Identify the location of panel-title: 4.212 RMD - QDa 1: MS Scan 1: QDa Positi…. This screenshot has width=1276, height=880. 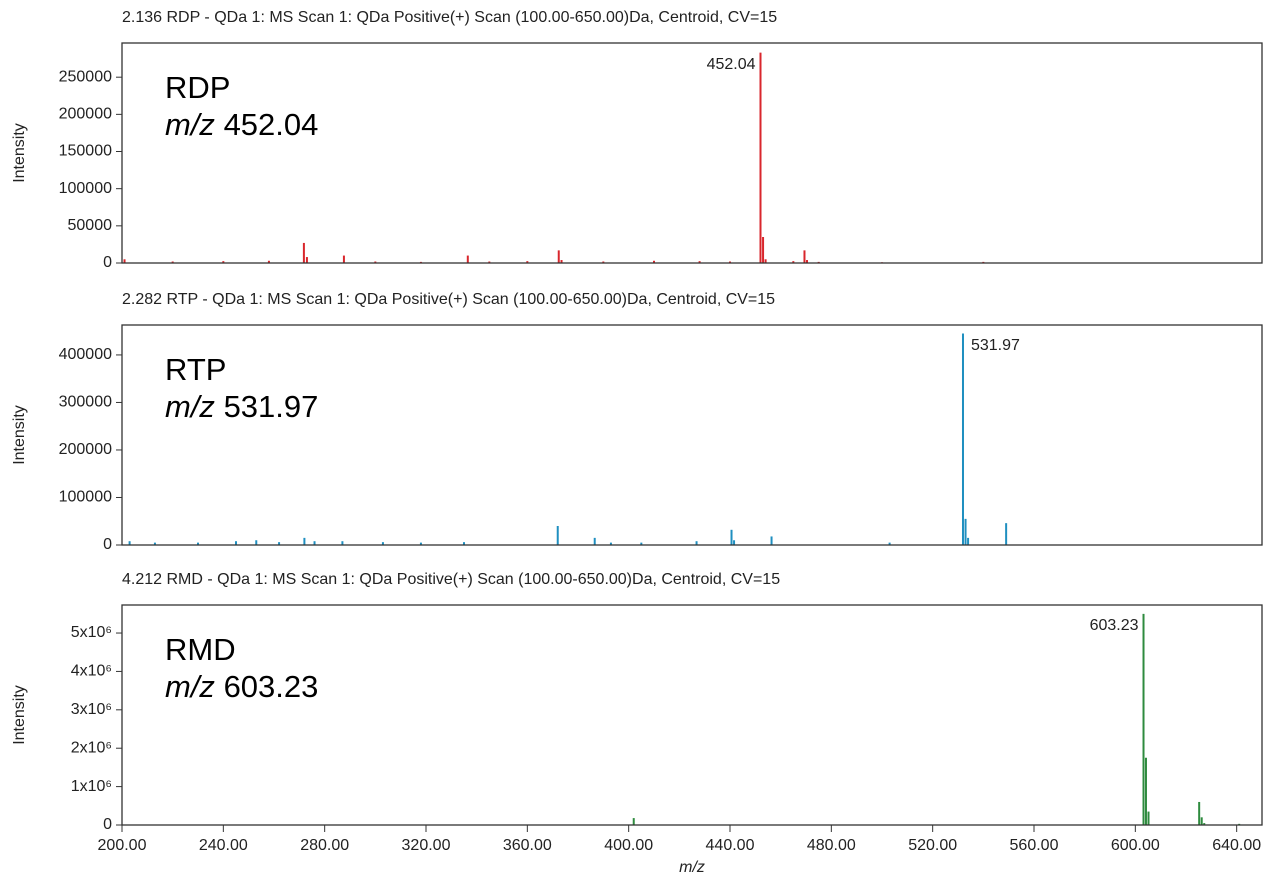
(451, 579).